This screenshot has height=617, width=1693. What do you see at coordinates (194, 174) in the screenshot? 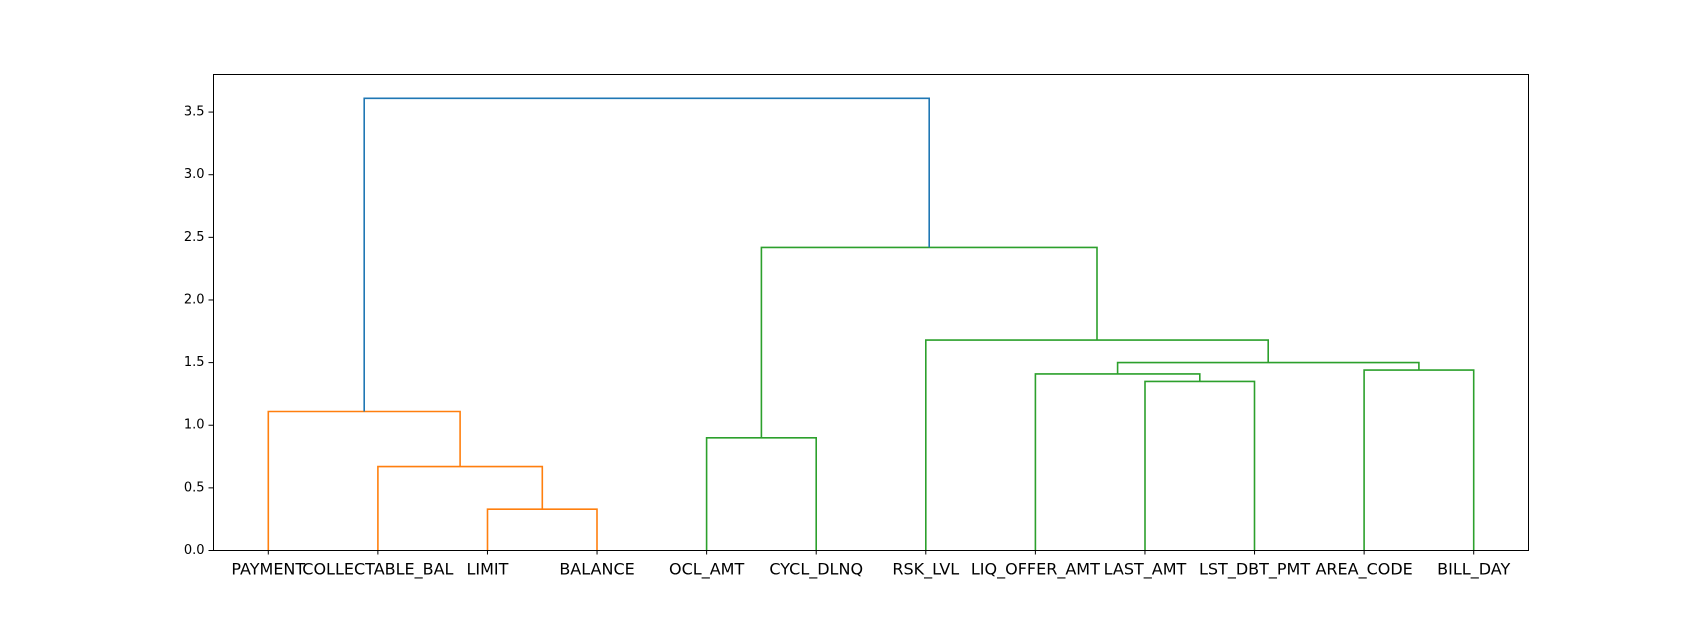
I see `y-tick-label: 3.0` at bounding box center [194, 174].